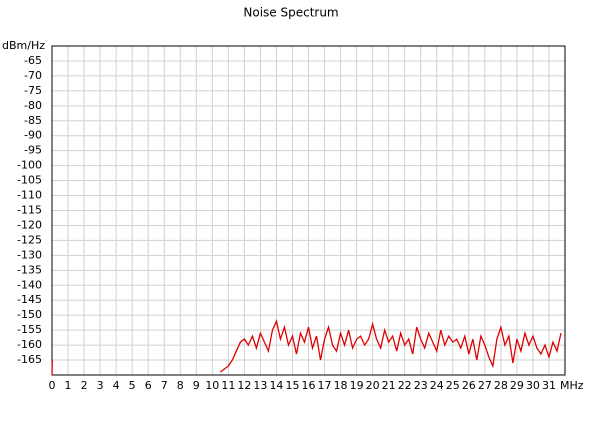 The height and width of the screenshot is (423, 590). What do you see at coordinates (68, 385) in the screenshot?
I see `x-tick-label: 1` at bounding box center [68, 385].